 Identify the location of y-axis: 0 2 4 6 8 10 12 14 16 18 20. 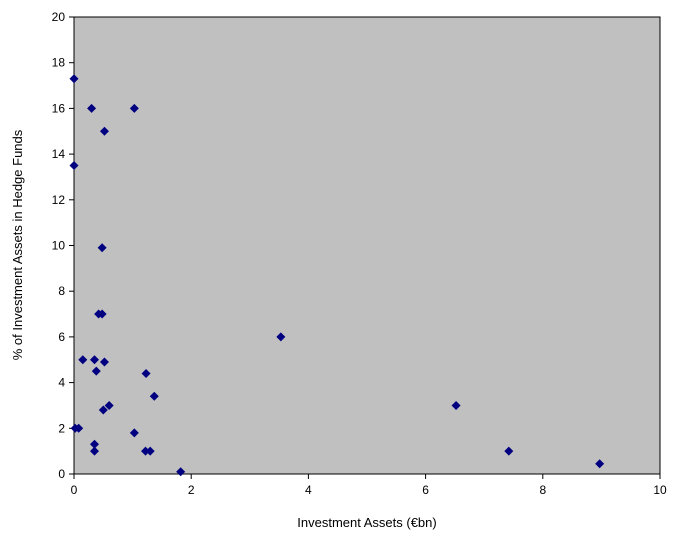
(63, 245).